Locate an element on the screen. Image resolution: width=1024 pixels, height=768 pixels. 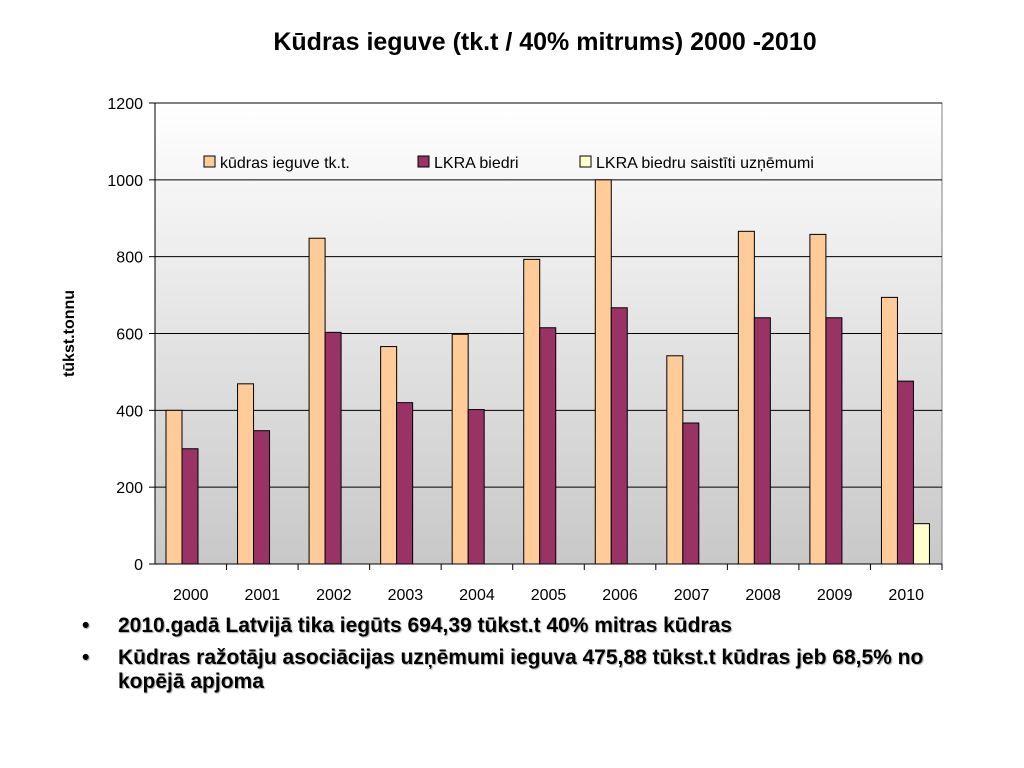
x-tick-label: 2006 is located at coordinates (620, 595).